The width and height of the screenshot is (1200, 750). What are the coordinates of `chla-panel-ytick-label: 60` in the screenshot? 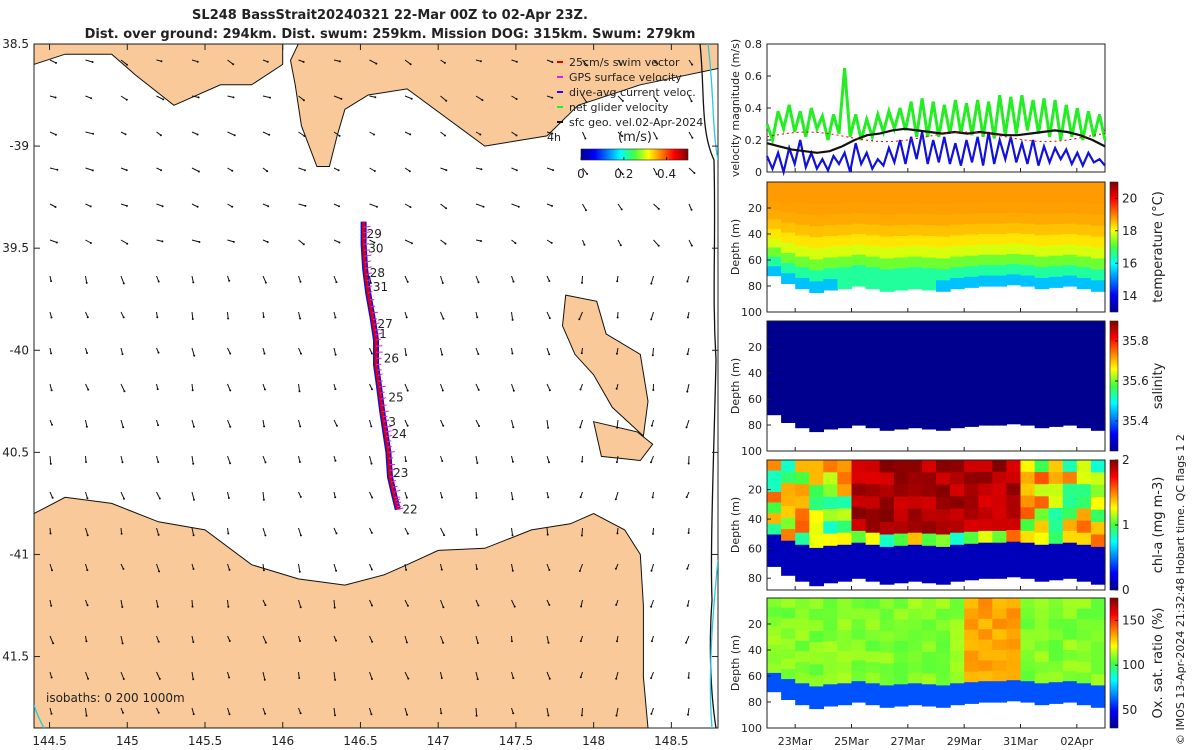 It's located at (755, 549).